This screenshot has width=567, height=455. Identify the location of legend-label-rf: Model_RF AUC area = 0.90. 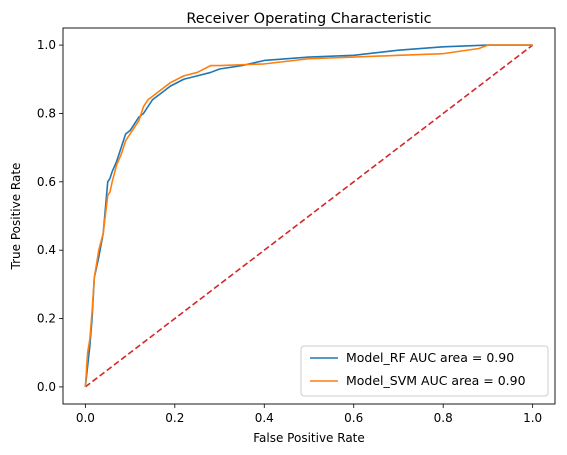
(430, 357).